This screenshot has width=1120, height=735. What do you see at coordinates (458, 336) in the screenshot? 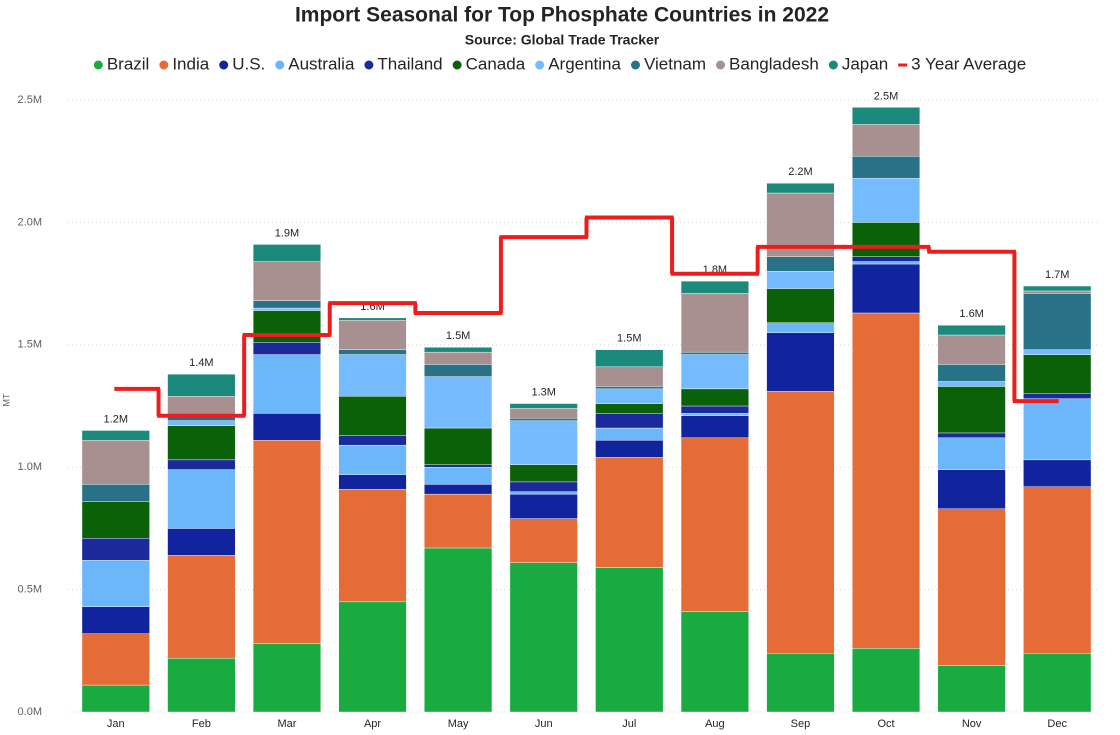
I see `total-label: 1.5M` at bounding box center [458, 336].